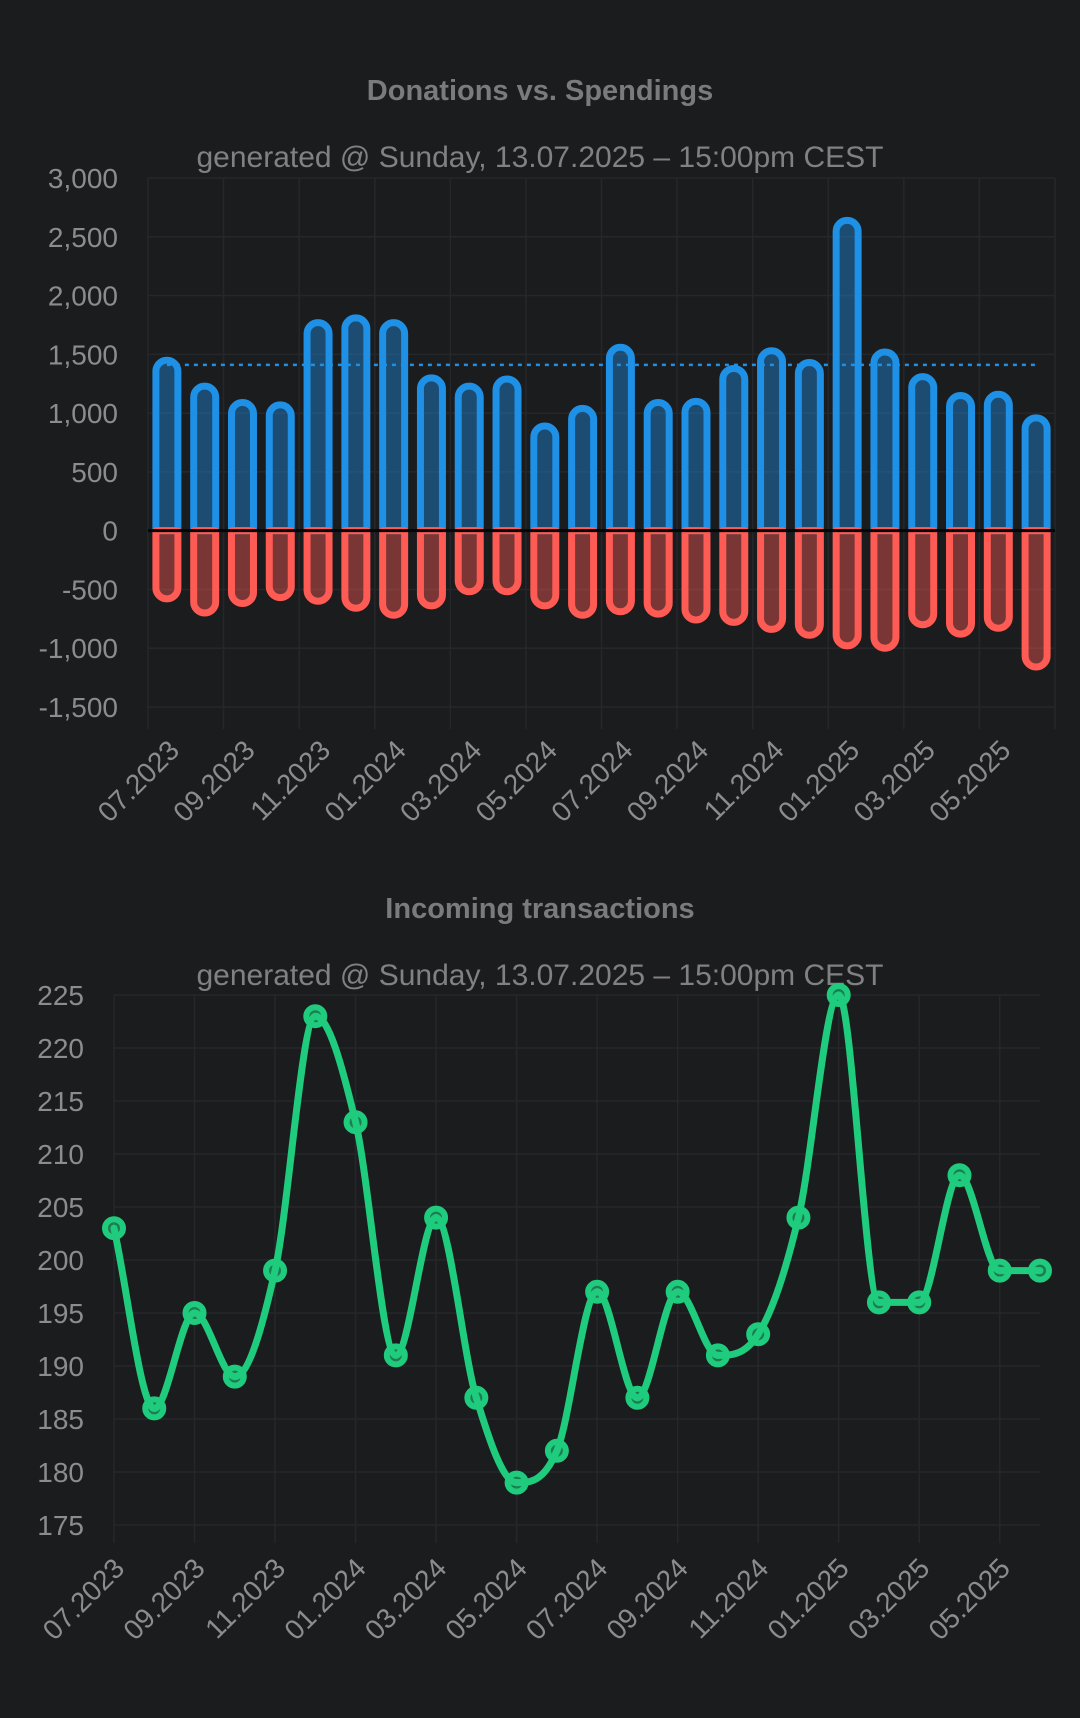 The height and width of the screenshot is (1718, 1080). What do you see at coordinates (163, 1598) in the screenshot?
I see `transactions-x-tick-label: 09.2023` at bounding box center [163, 1598].